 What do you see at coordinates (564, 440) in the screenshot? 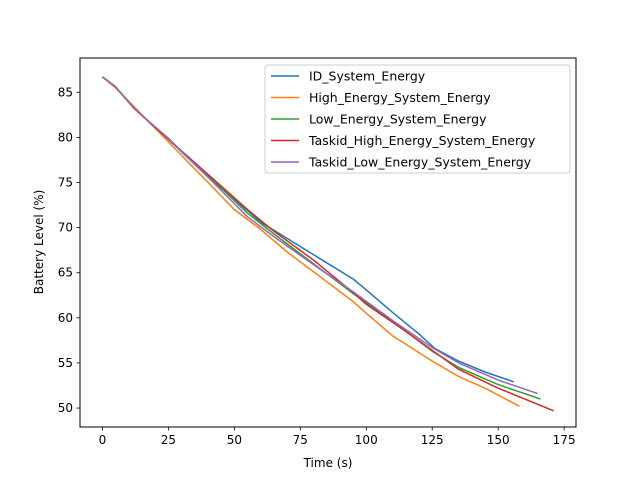
I see `x-tick-label: 175` at bounding box center [564, 440].